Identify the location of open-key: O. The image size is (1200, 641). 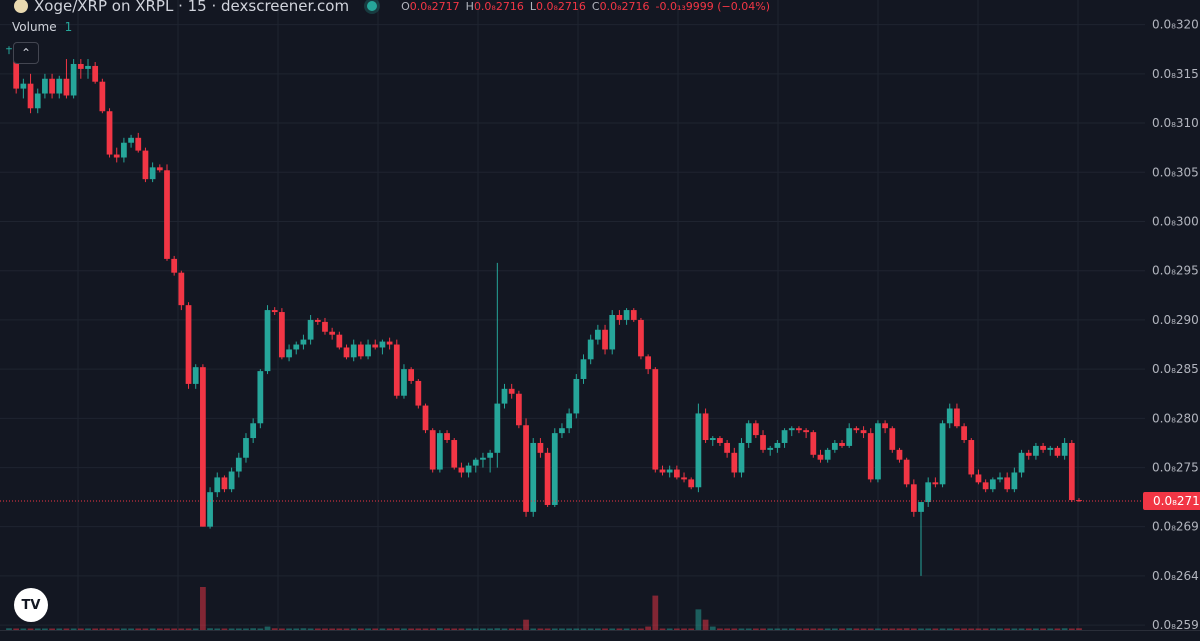
(405, 6).